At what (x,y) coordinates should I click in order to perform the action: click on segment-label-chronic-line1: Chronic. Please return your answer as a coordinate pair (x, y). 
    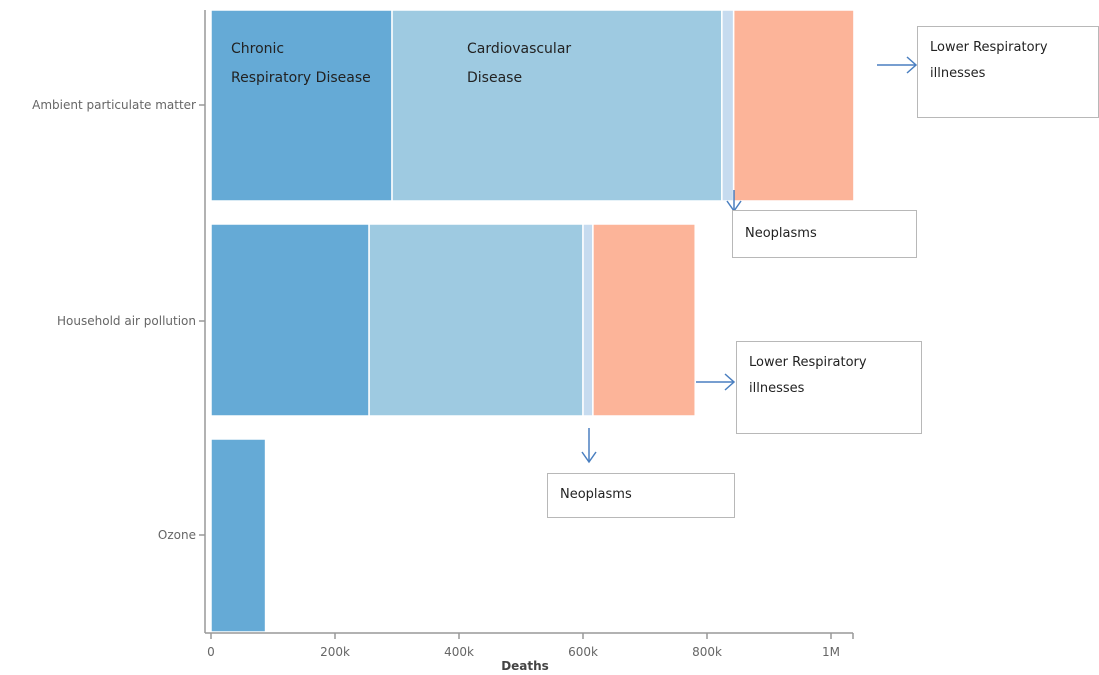
    Looking at the image, I should click on (257, 49).